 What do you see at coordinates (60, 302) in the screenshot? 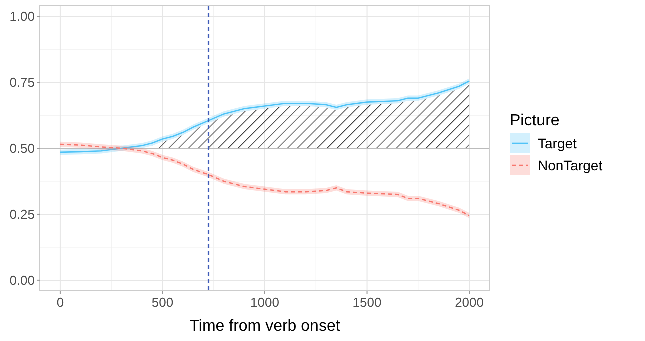
I see `x-tick-label: 0` at bounding box center [60, 302].